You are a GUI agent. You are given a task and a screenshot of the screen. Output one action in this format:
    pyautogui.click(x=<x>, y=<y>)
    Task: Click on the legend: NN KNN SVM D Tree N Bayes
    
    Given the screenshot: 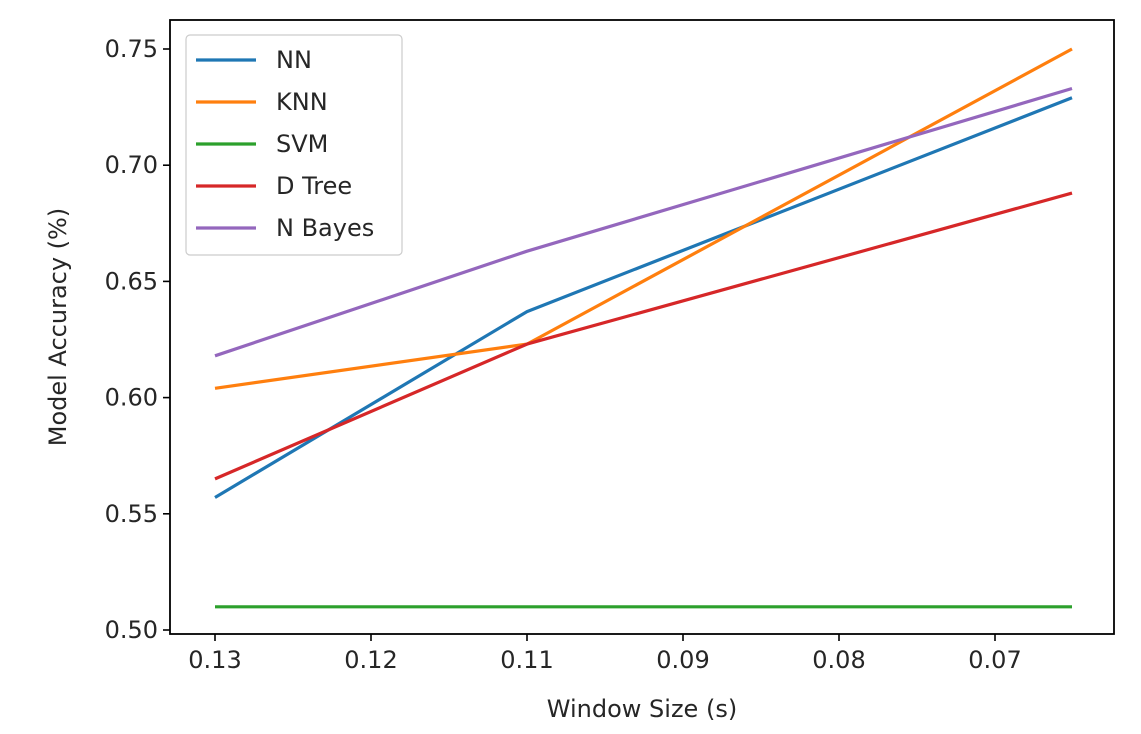 What is the action you would take?
    pyautogui.click(x=294, y=145)
    